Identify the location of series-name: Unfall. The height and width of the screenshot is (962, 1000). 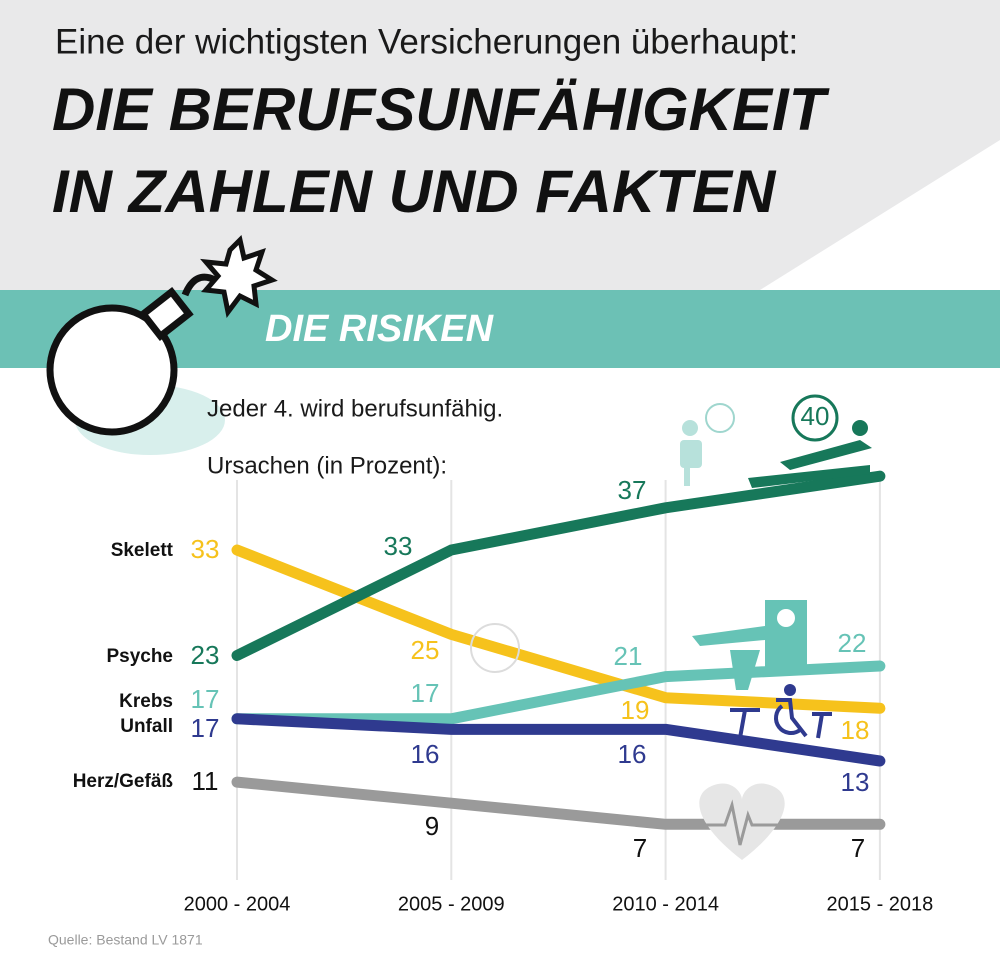
(146, 726).